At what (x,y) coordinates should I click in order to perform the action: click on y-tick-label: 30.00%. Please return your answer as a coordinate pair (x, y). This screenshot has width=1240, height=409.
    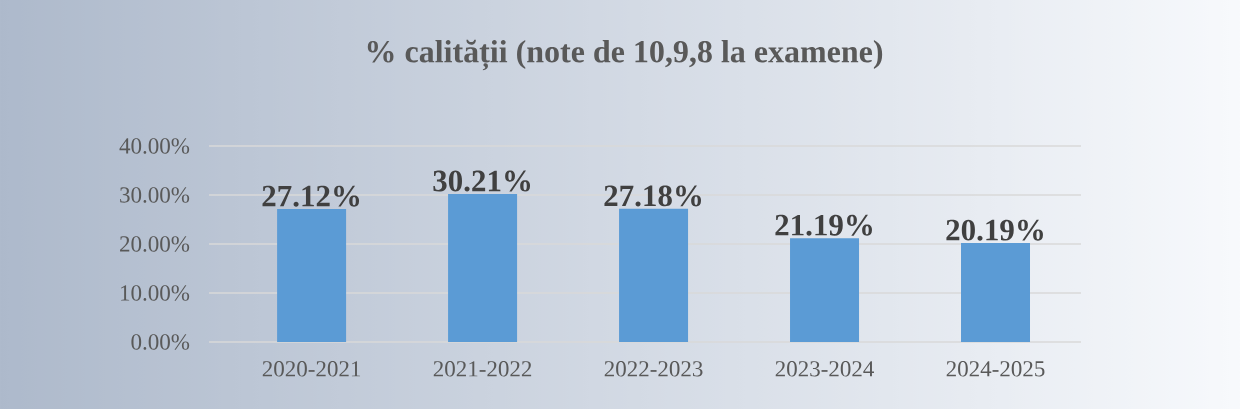
    Looking at the image, I should click on (155, 195).